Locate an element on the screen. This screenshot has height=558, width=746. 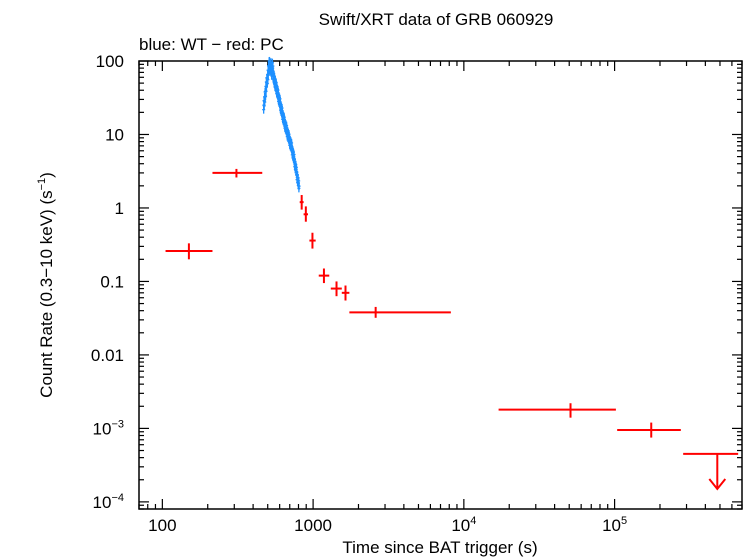
chart-title: Swift/XRT data of GRB 060929 is located at coordinates (436, 19).